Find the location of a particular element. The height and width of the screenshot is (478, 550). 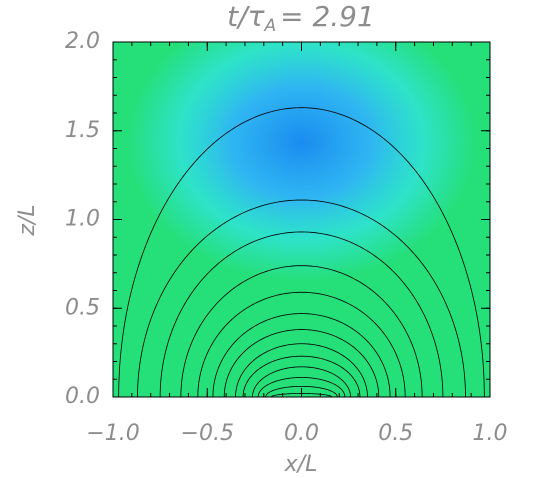

chart-title: t/τA = 2.91 is located at coordinates (301, 18).